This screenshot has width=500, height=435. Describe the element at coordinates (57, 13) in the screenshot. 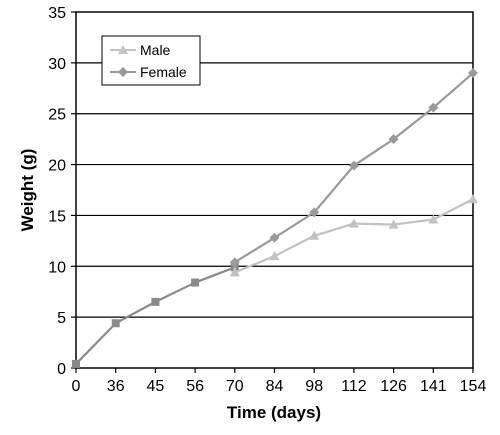

I see `y-tick-label-35: 35` at that location.